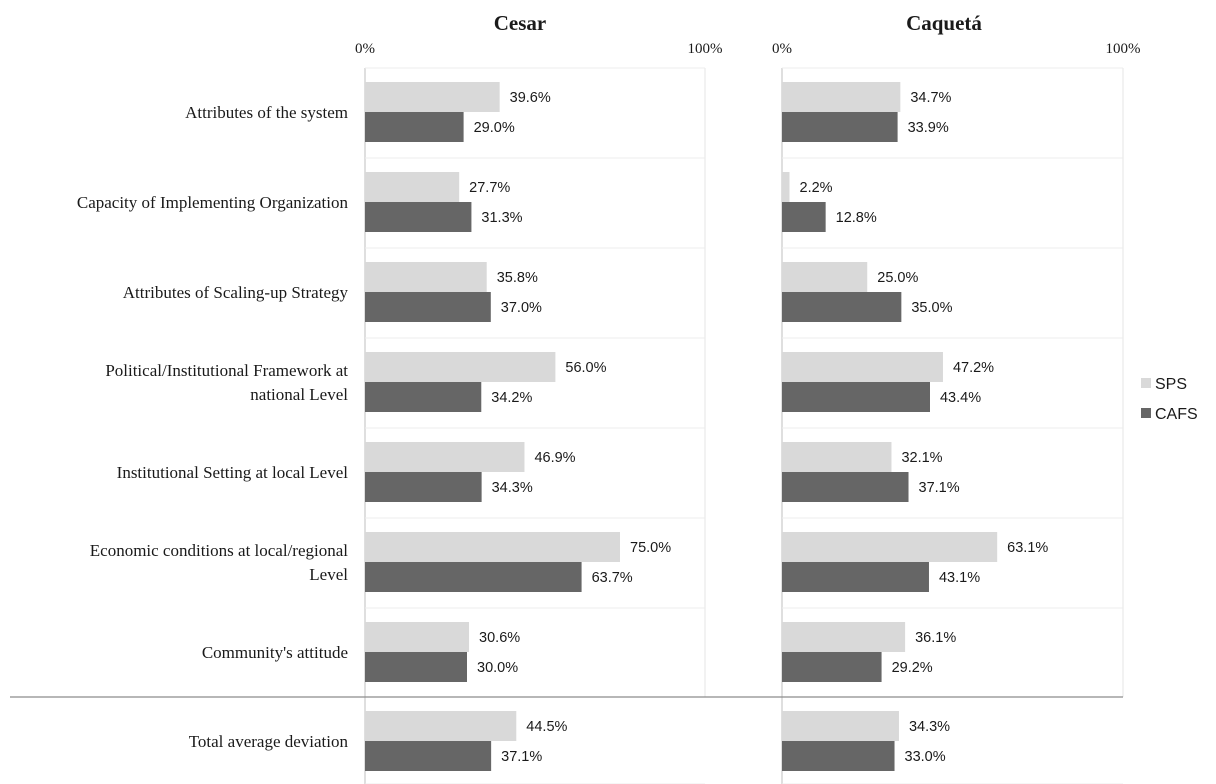 The height and width of the screenshot is (784, 1216). I want to click on legend-swatch-cafs, so click(1146, 413).